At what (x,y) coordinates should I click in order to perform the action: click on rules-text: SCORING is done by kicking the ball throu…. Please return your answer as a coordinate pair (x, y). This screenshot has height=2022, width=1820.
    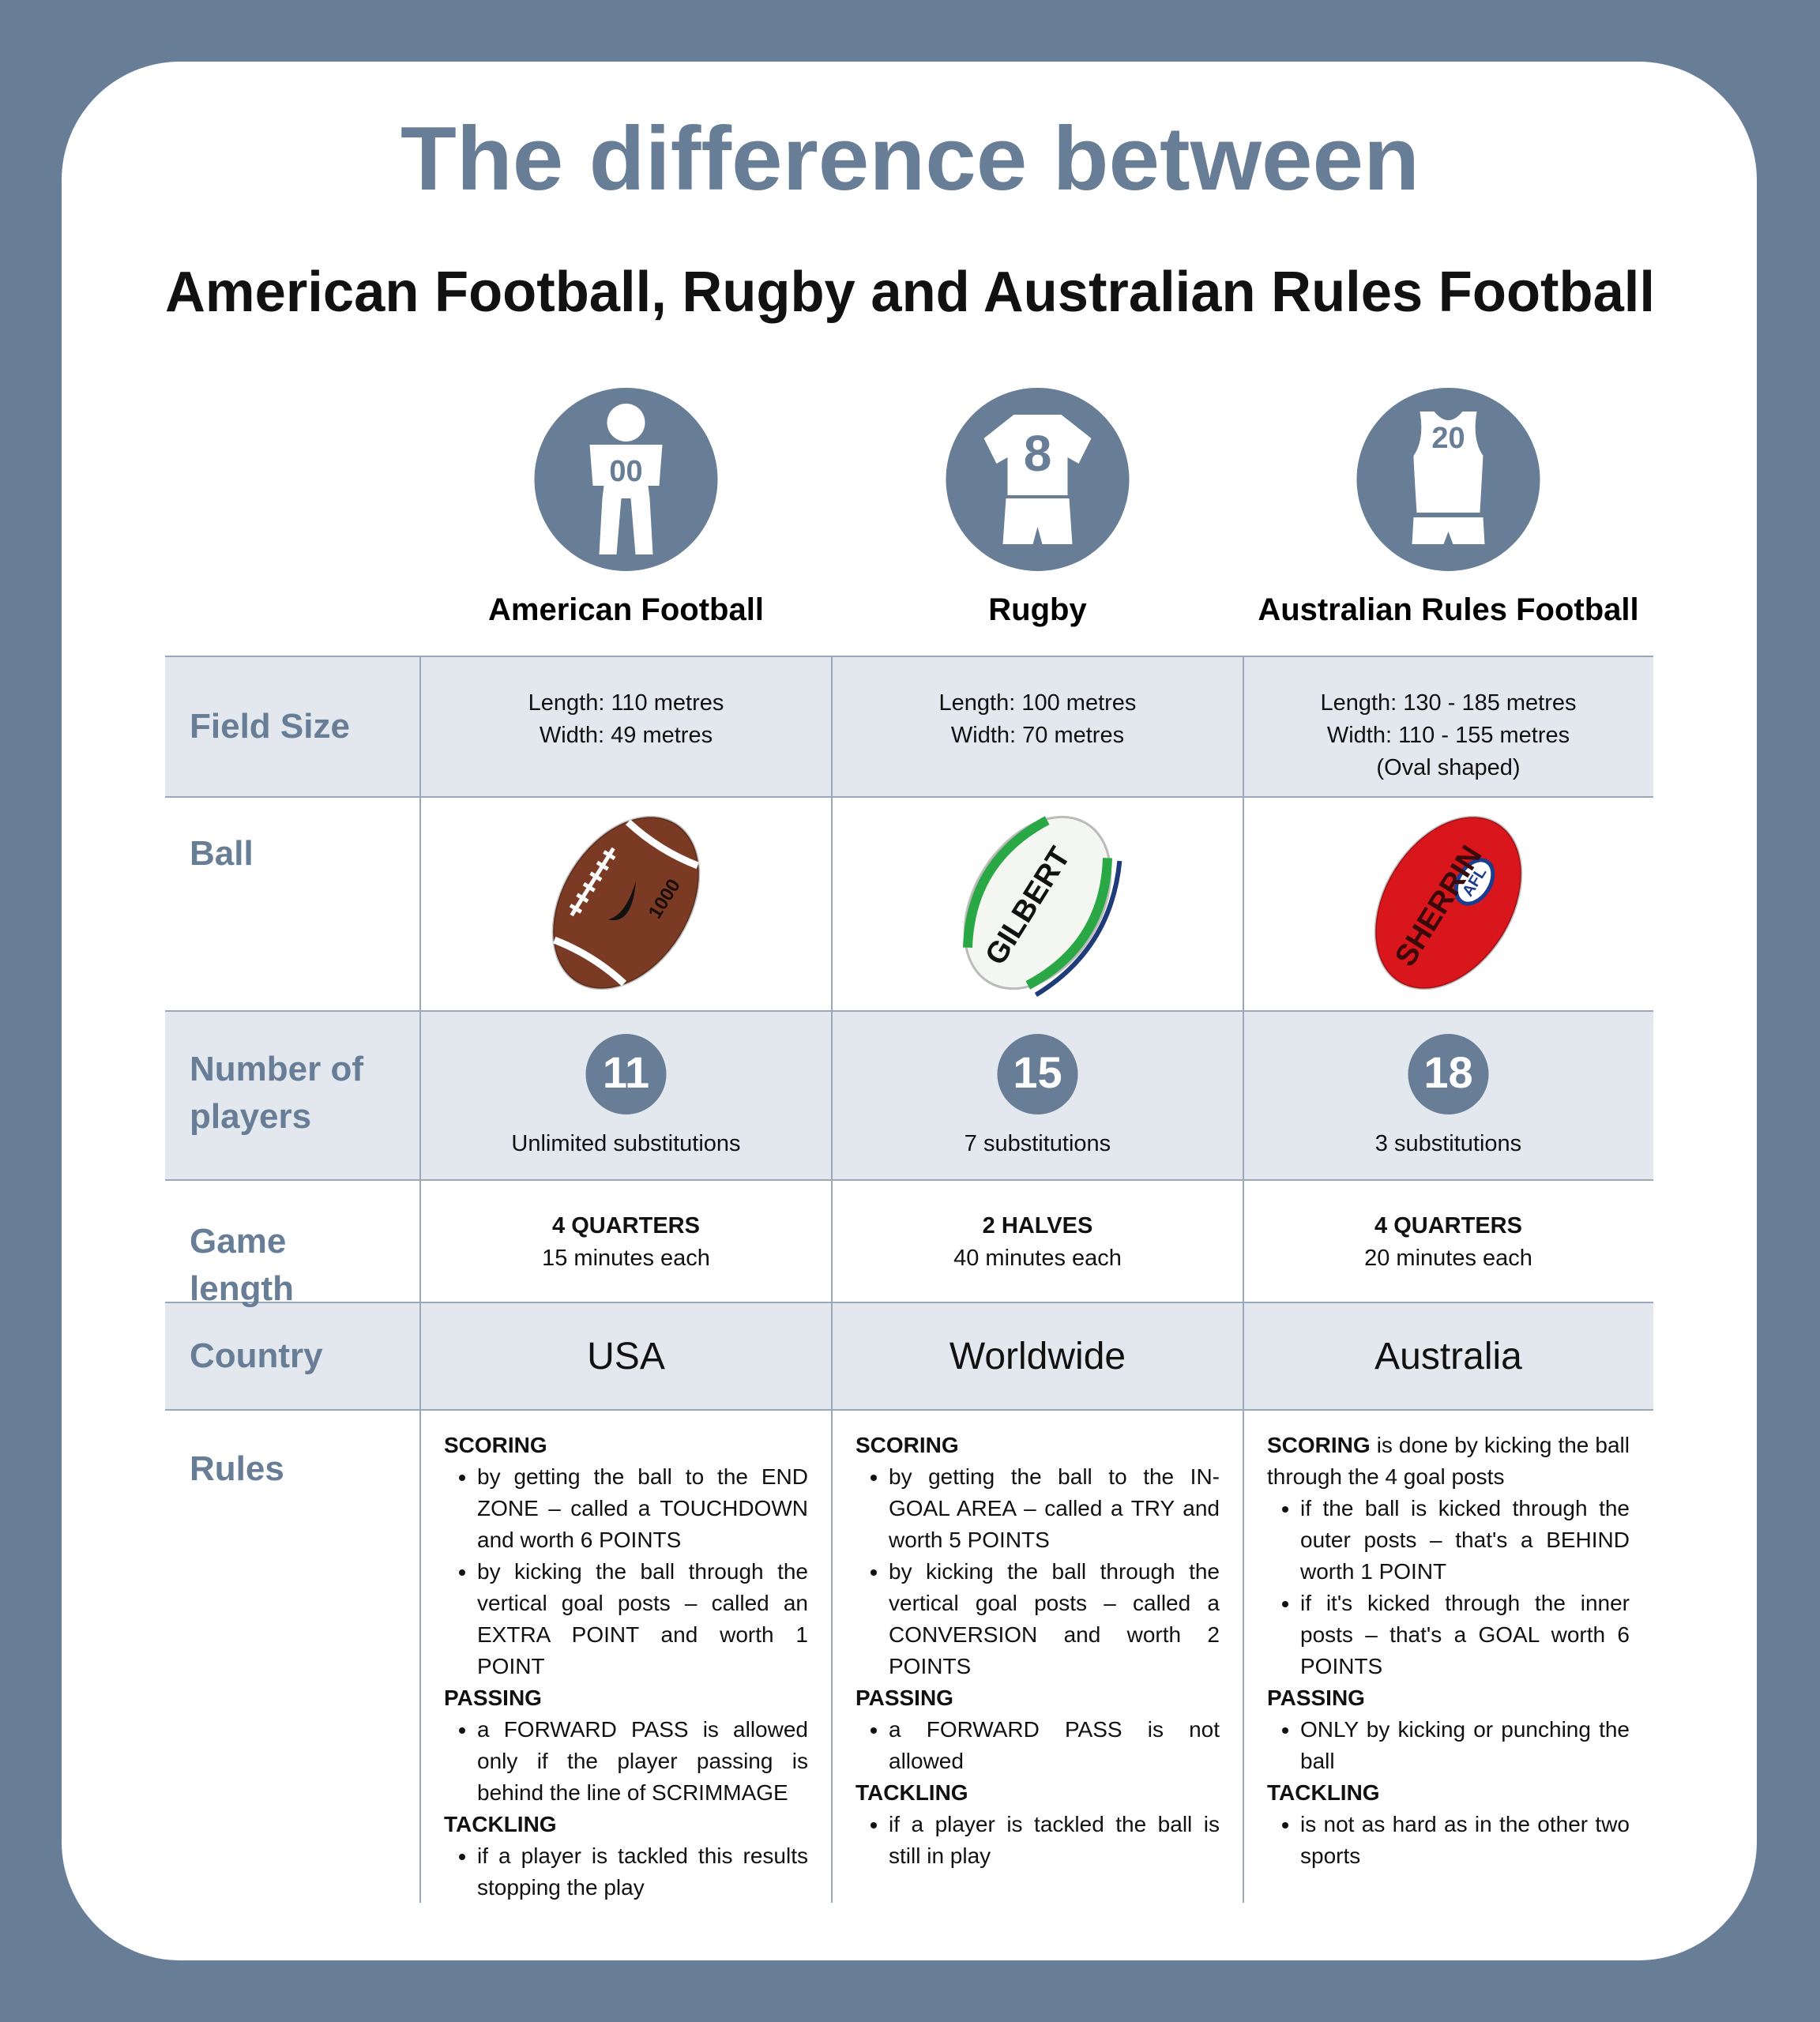
    Looking at the image, I should click on (1448, 1651).